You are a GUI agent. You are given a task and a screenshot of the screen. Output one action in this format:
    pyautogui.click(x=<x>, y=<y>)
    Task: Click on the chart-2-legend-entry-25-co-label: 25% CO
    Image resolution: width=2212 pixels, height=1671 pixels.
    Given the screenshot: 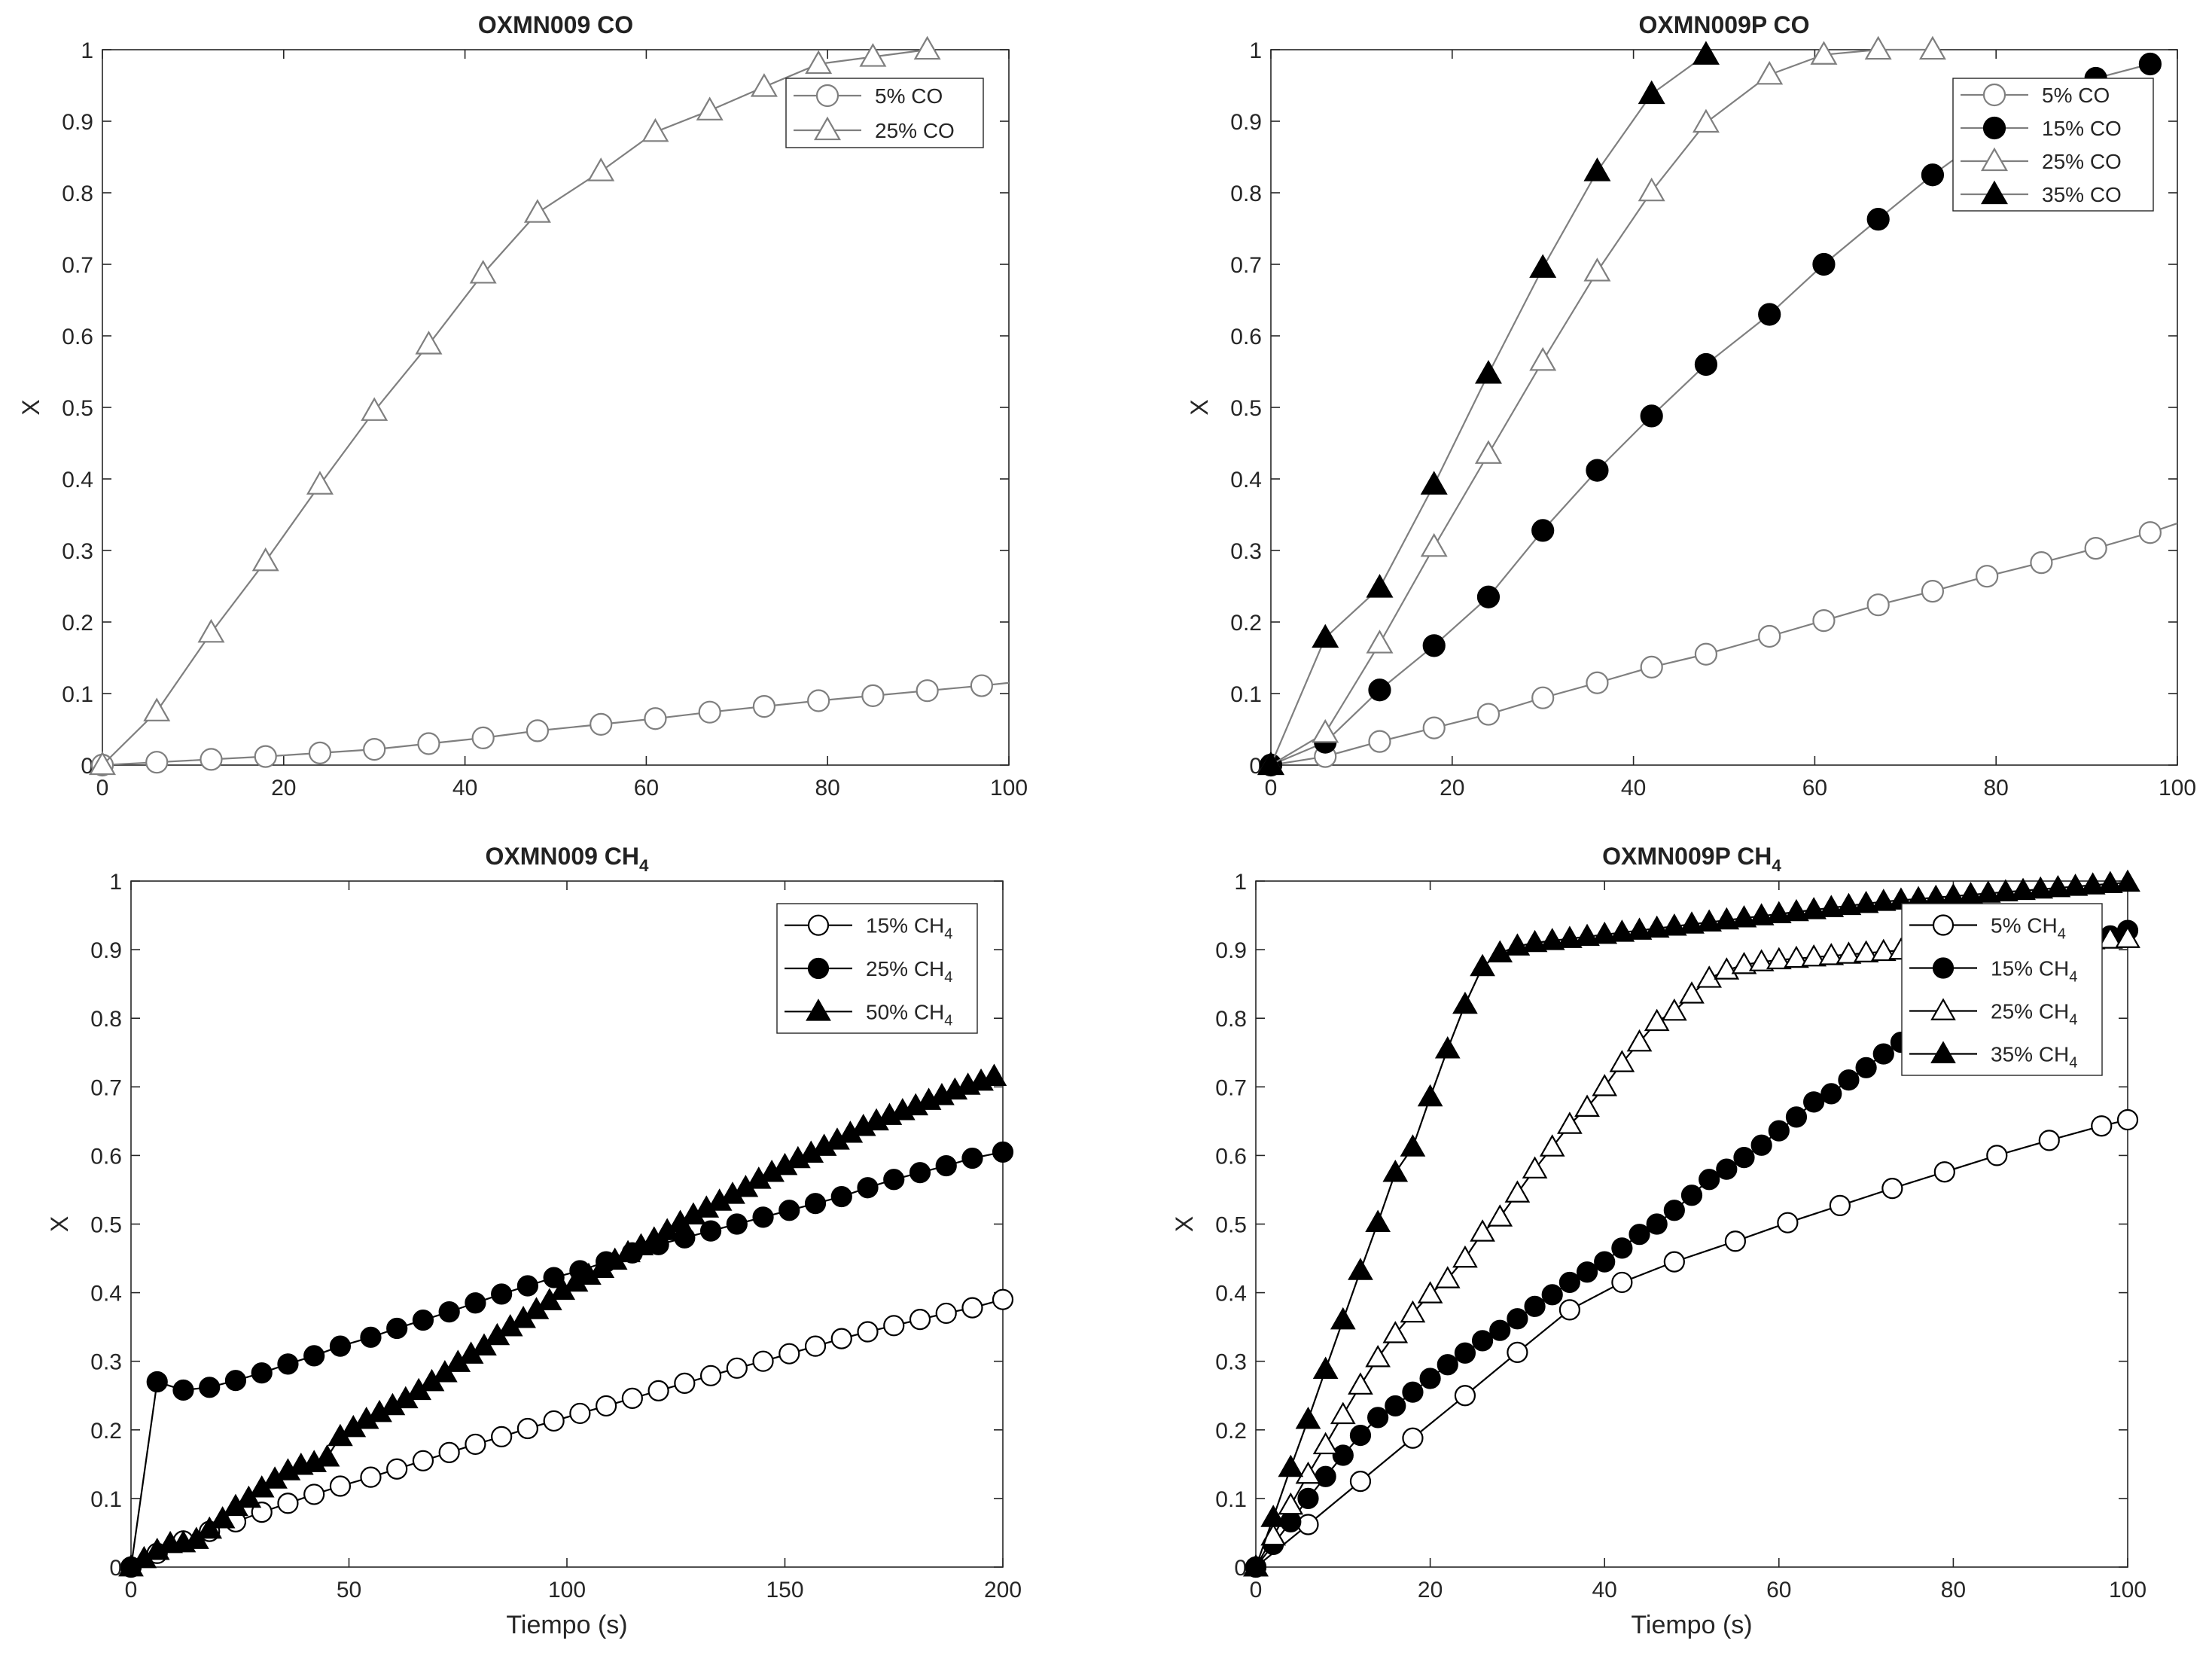 What is the action you would take?
    pyautogui.click(x=2082, y=161)
    